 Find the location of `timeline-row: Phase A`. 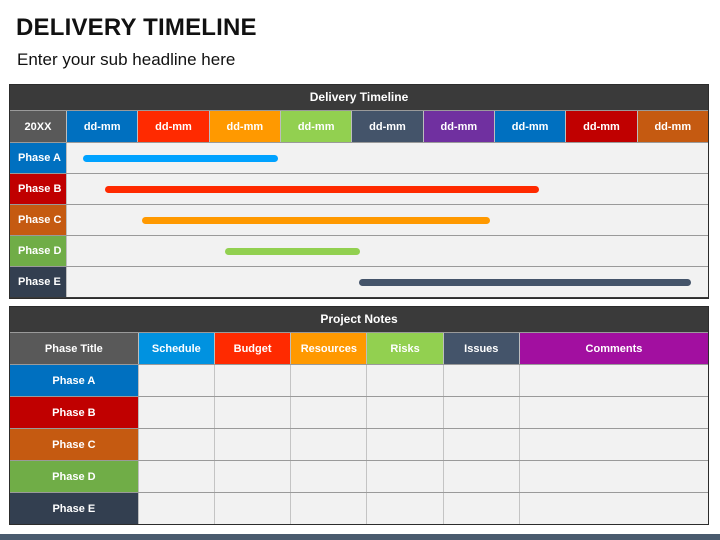

timeline-row: Phase A is located at coordinates (359, 157).